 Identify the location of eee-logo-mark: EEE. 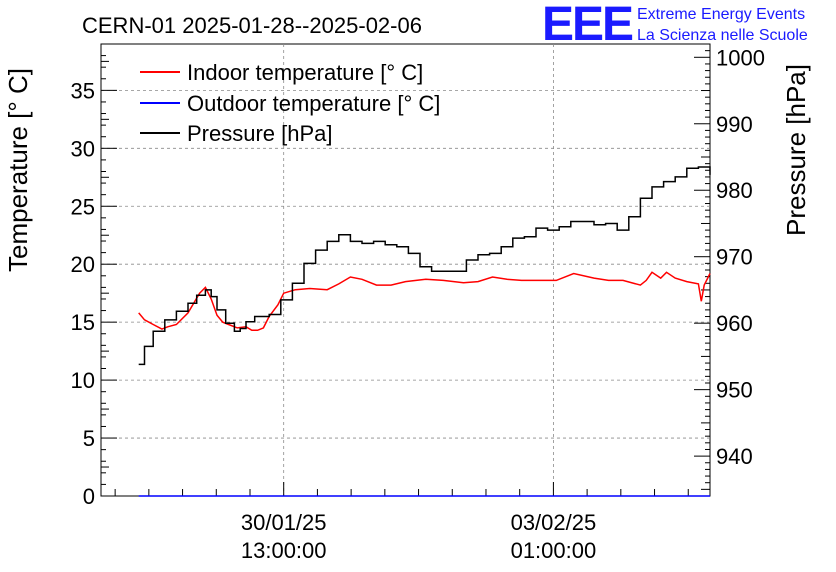
(587, 25).